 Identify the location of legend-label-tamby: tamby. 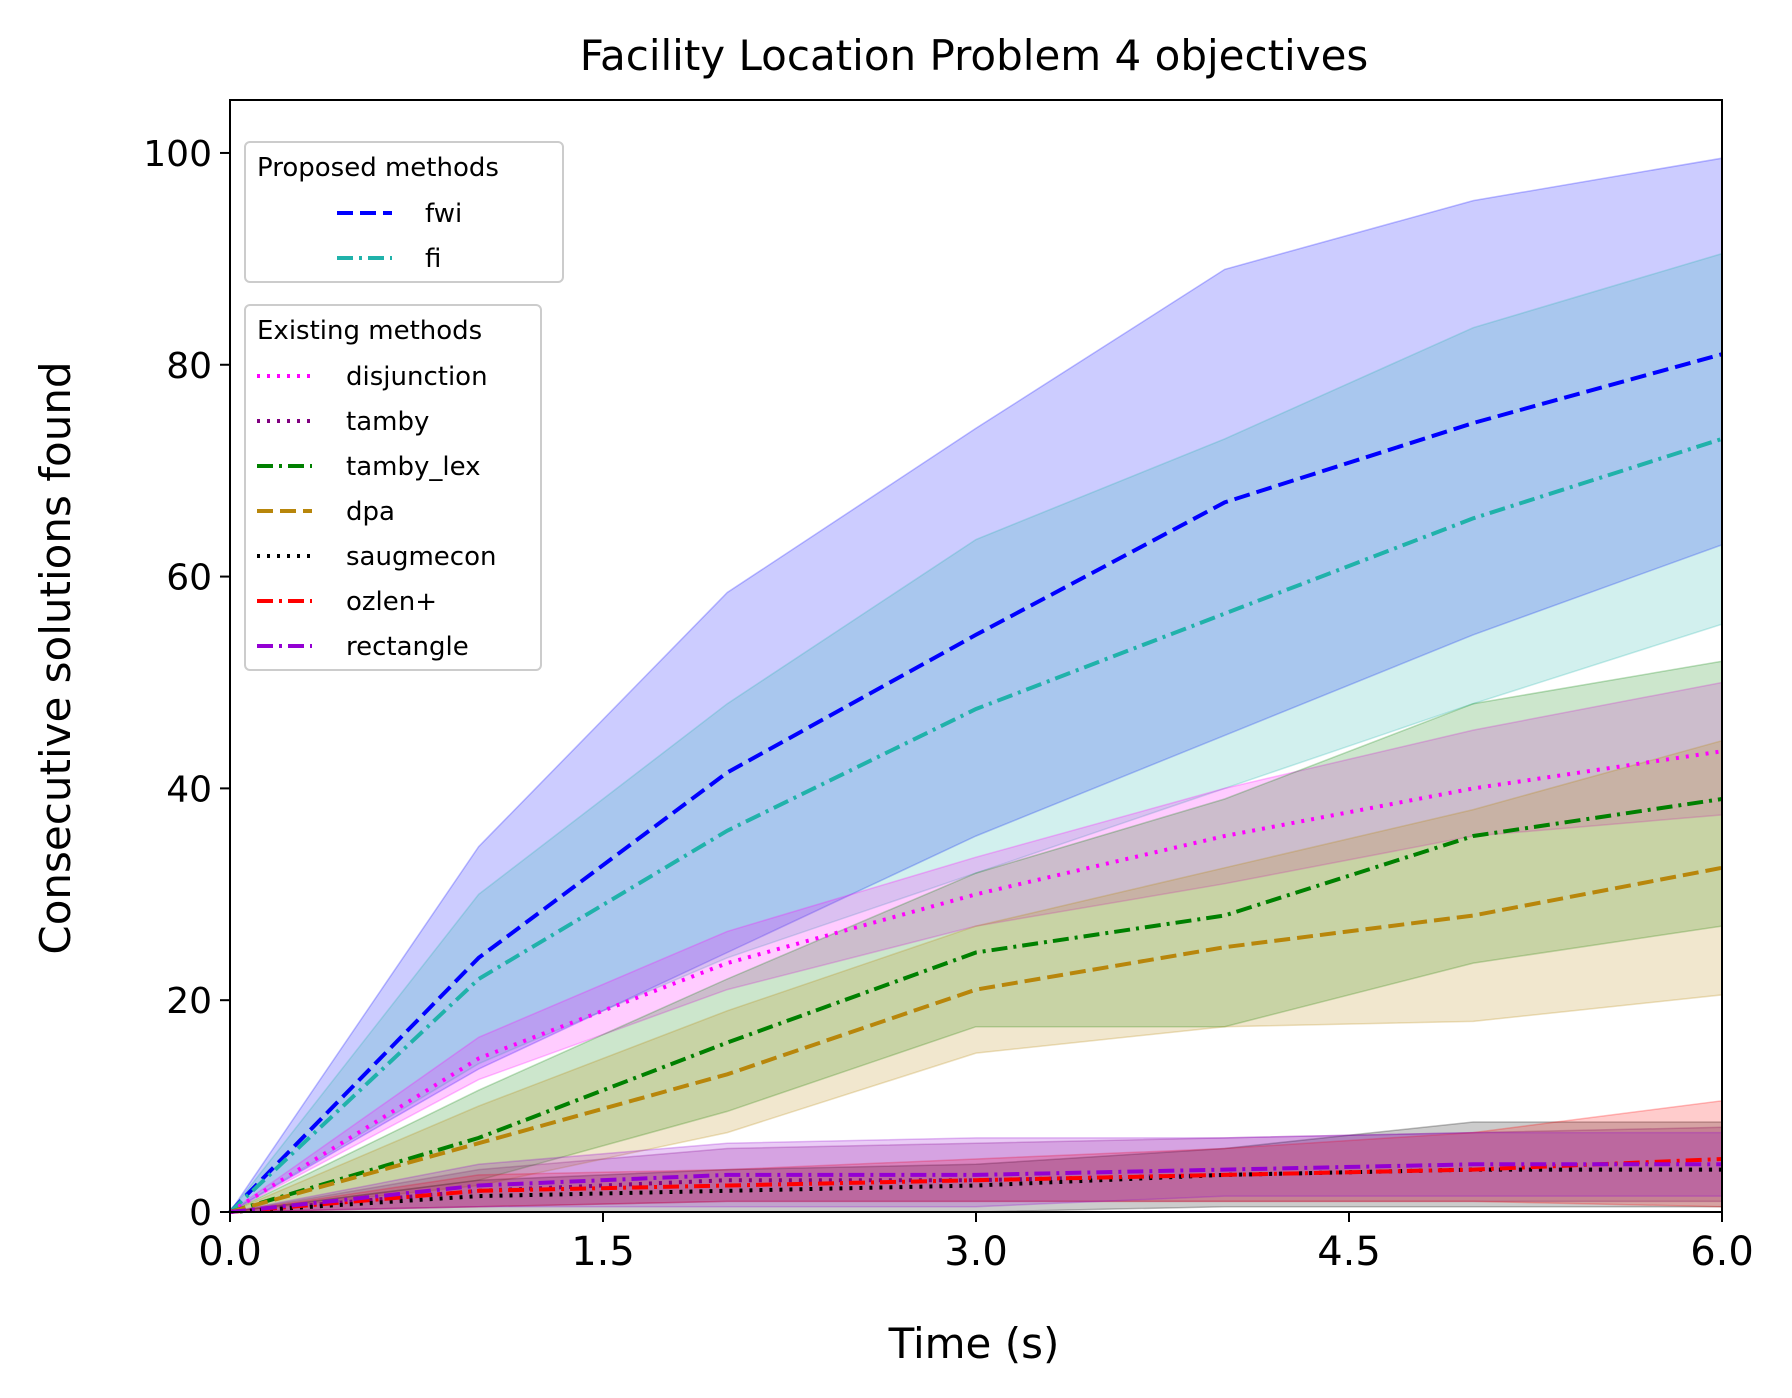
(387, 422).